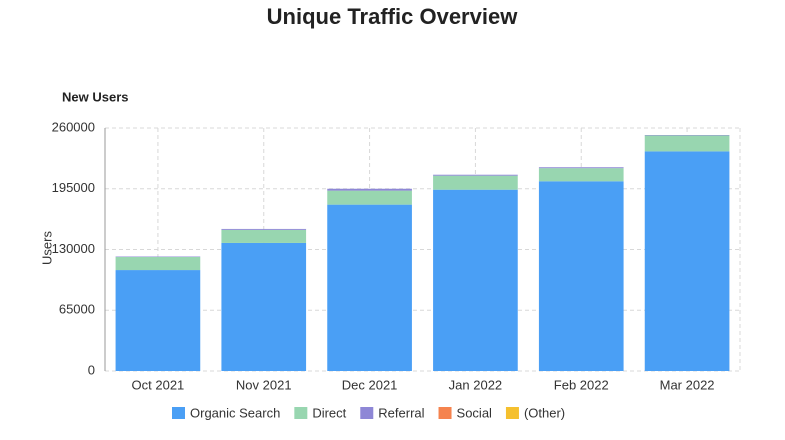 This screenshot has height=440, width=785. Describe the element at coordinates (475, 412) in the screenshot. I see `legend-label: Social` at that location.